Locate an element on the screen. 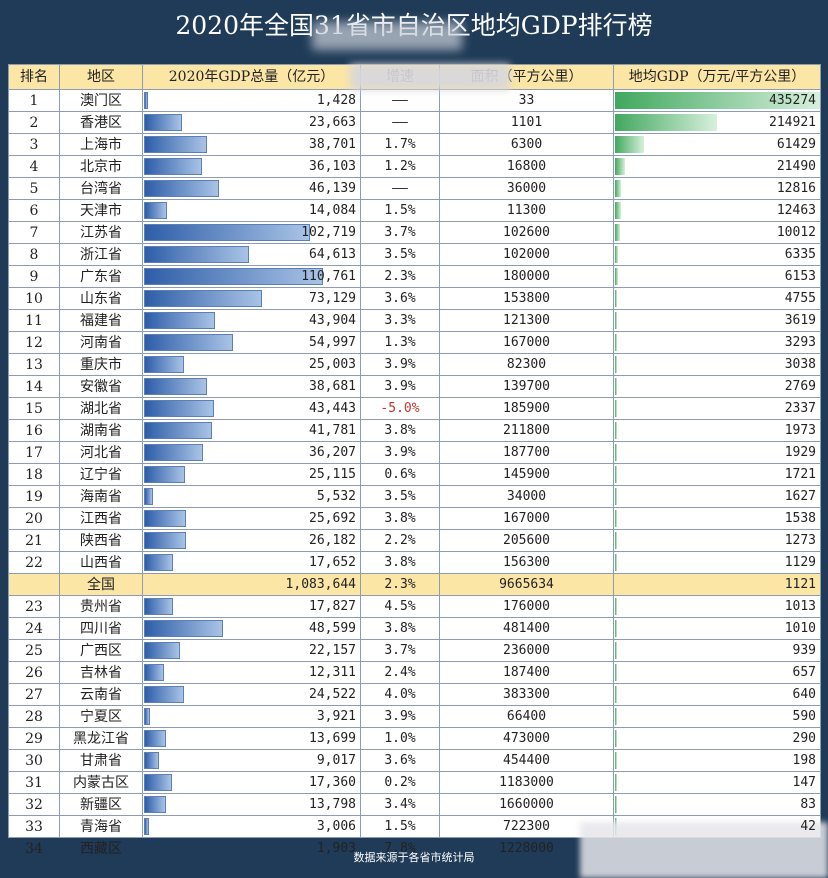 This screenshot has height=878, width=828. table-row: 25 广西区 22,157 3.7% 236000 939 is located at coordinates (414, 650).